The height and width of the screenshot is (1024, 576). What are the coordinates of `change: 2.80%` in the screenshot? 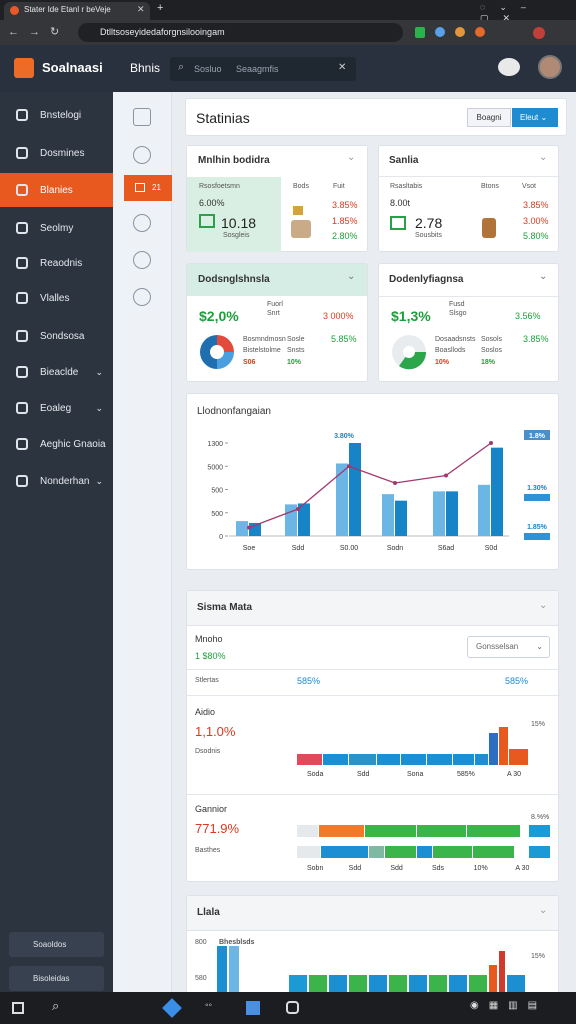 It's located at (345, 236).